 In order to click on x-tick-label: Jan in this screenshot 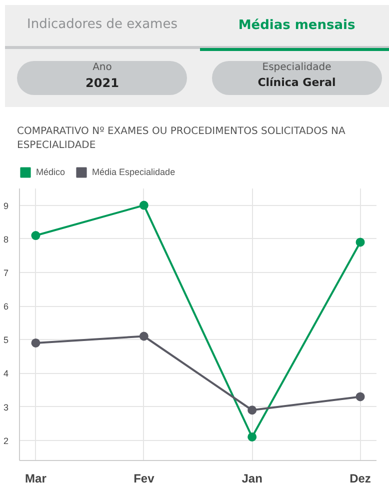, I will do `click(252, 479)`.